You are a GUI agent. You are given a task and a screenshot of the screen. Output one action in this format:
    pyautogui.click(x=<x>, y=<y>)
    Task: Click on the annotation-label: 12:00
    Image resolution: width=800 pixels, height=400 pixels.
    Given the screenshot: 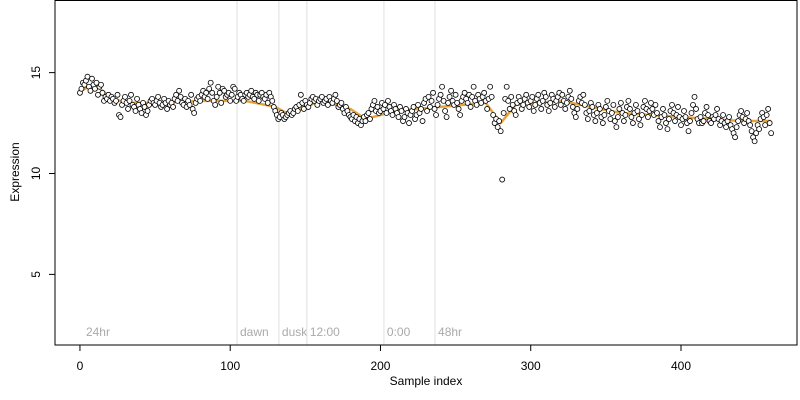 What is the action you would take?
    pyautogui.click(x=325, y=332)
    